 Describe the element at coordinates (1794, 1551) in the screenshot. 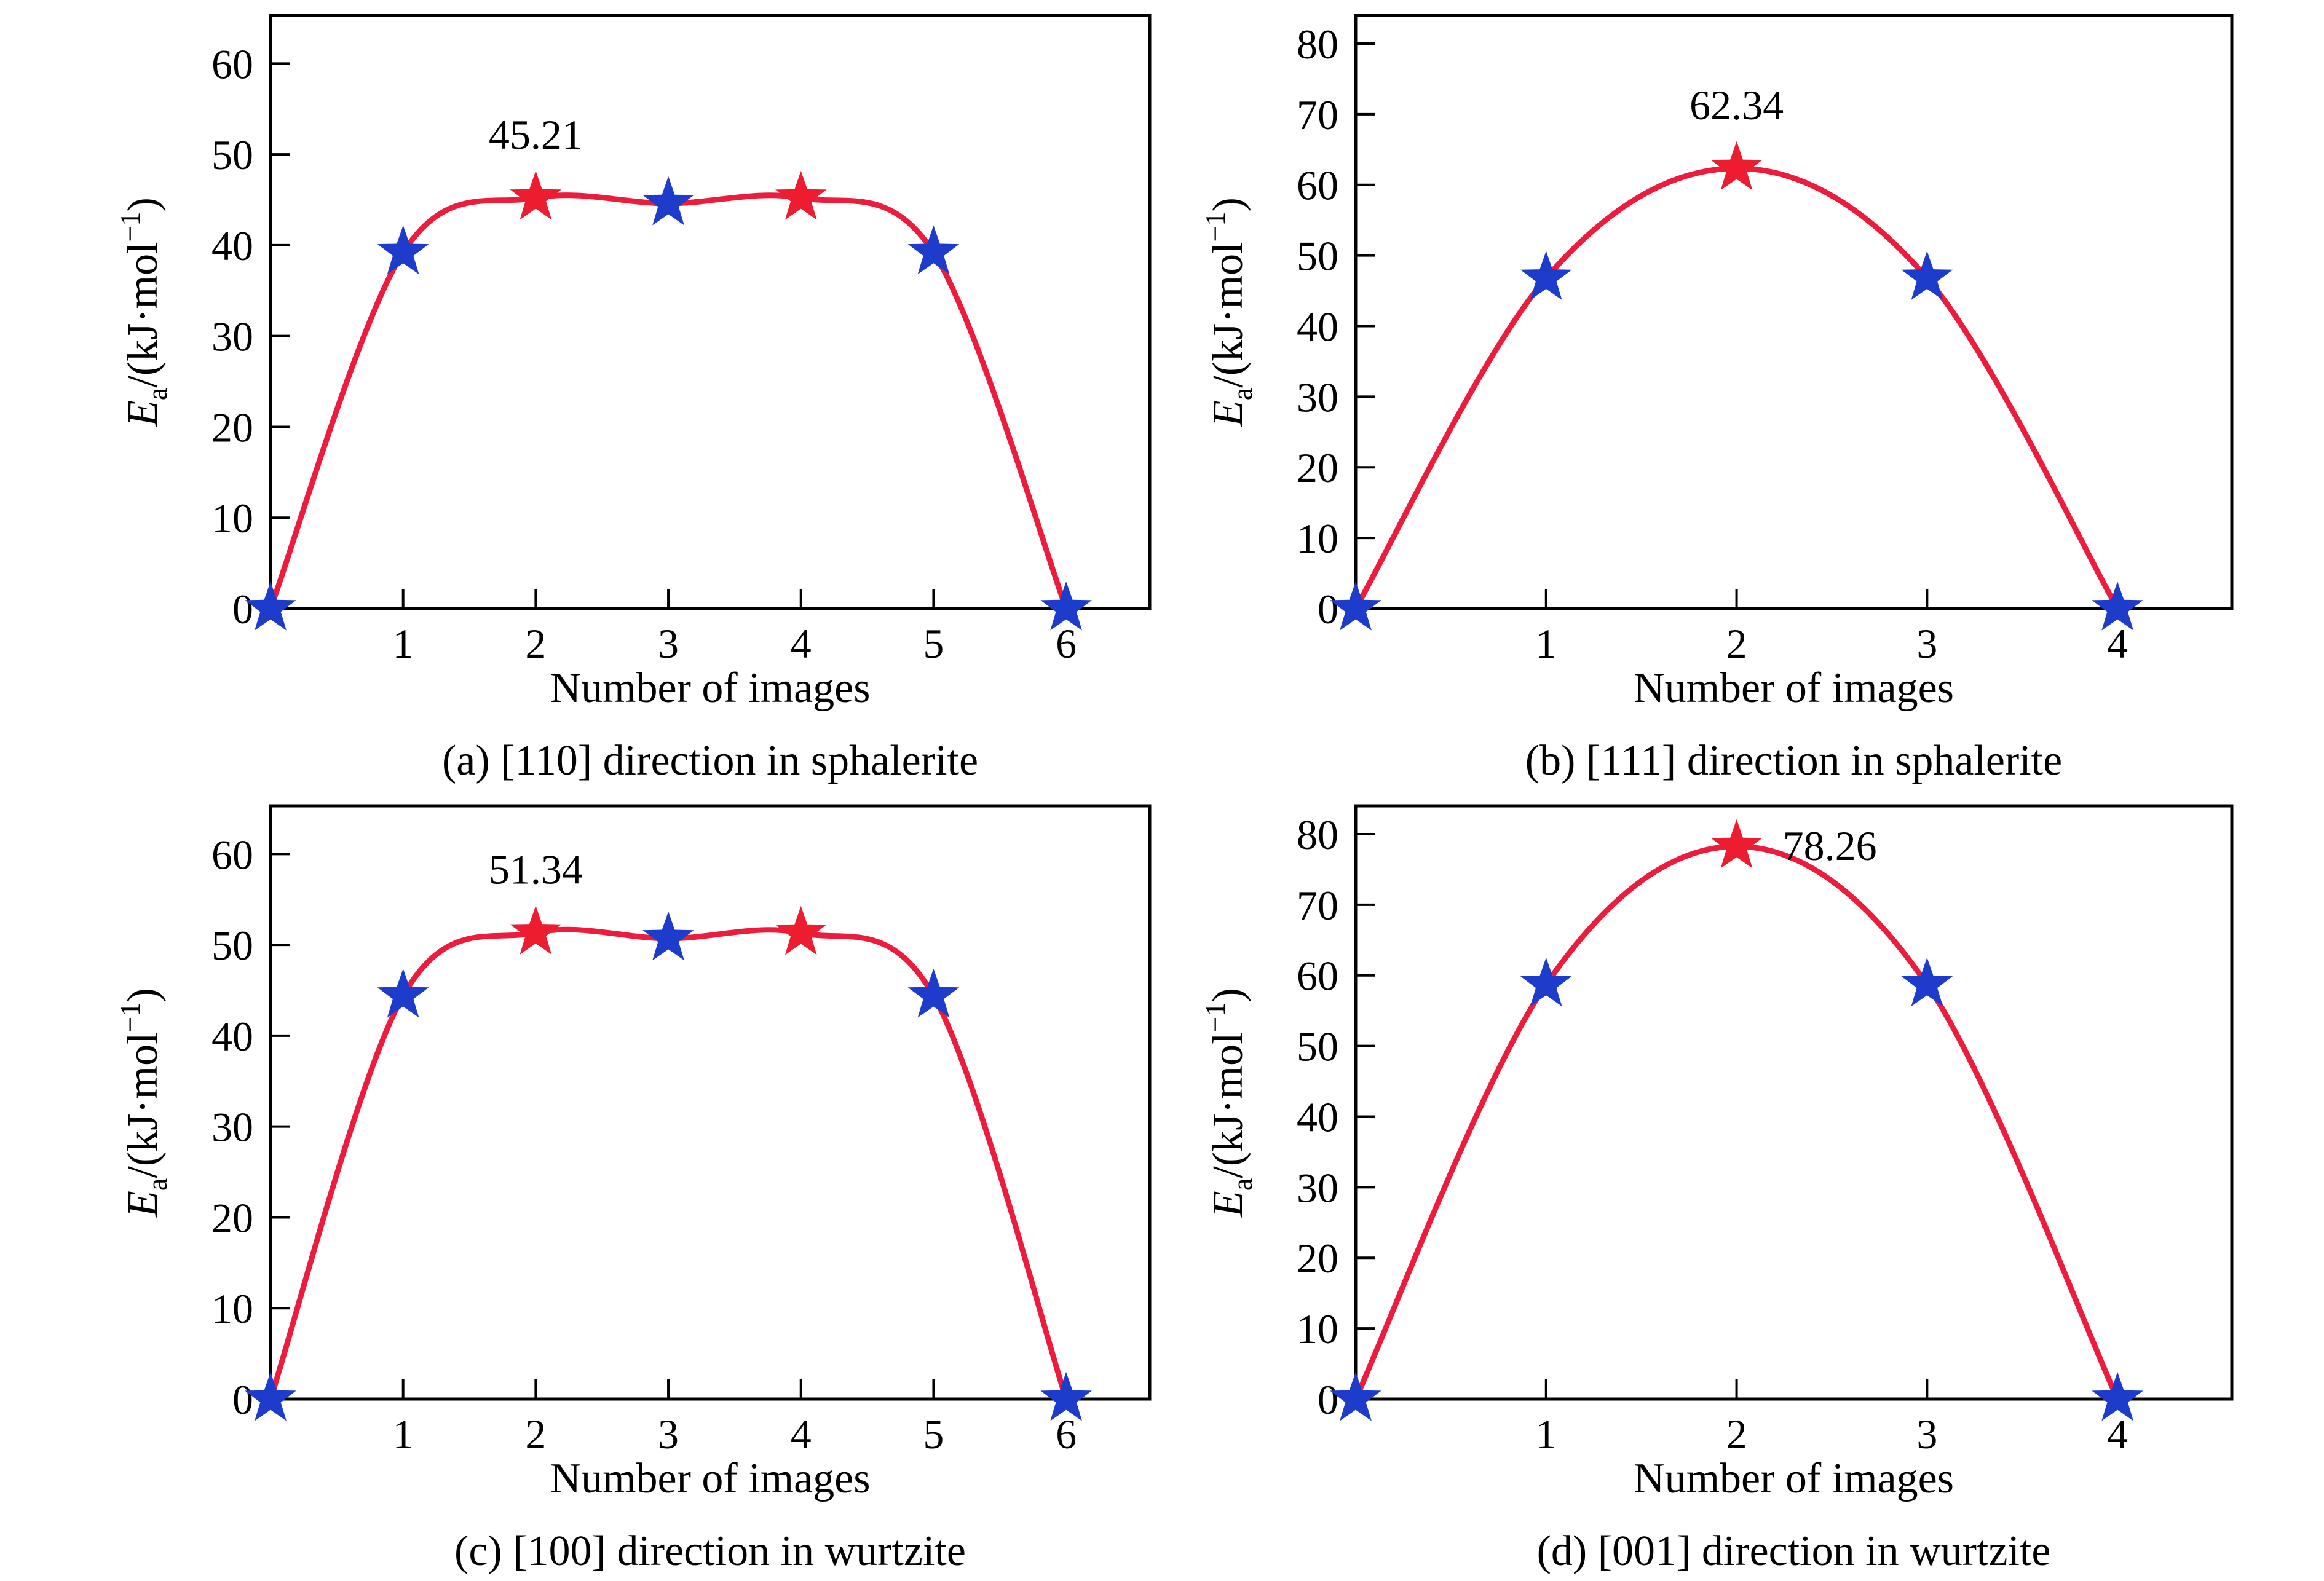

I see `subplot-caption: (d) [001] direction in wurtzite` at that location.